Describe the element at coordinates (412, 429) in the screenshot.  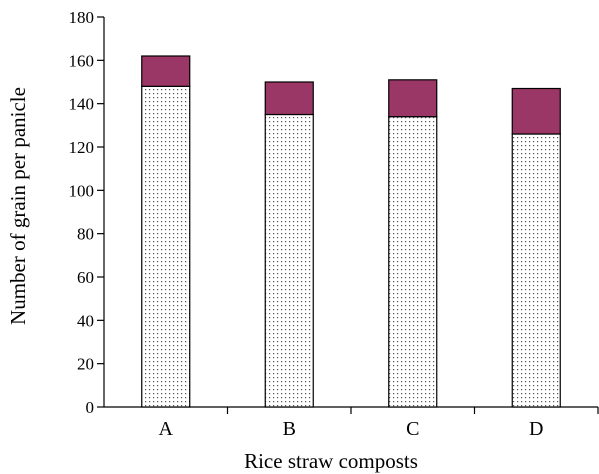
I see `x-tick-label: C` at that location.